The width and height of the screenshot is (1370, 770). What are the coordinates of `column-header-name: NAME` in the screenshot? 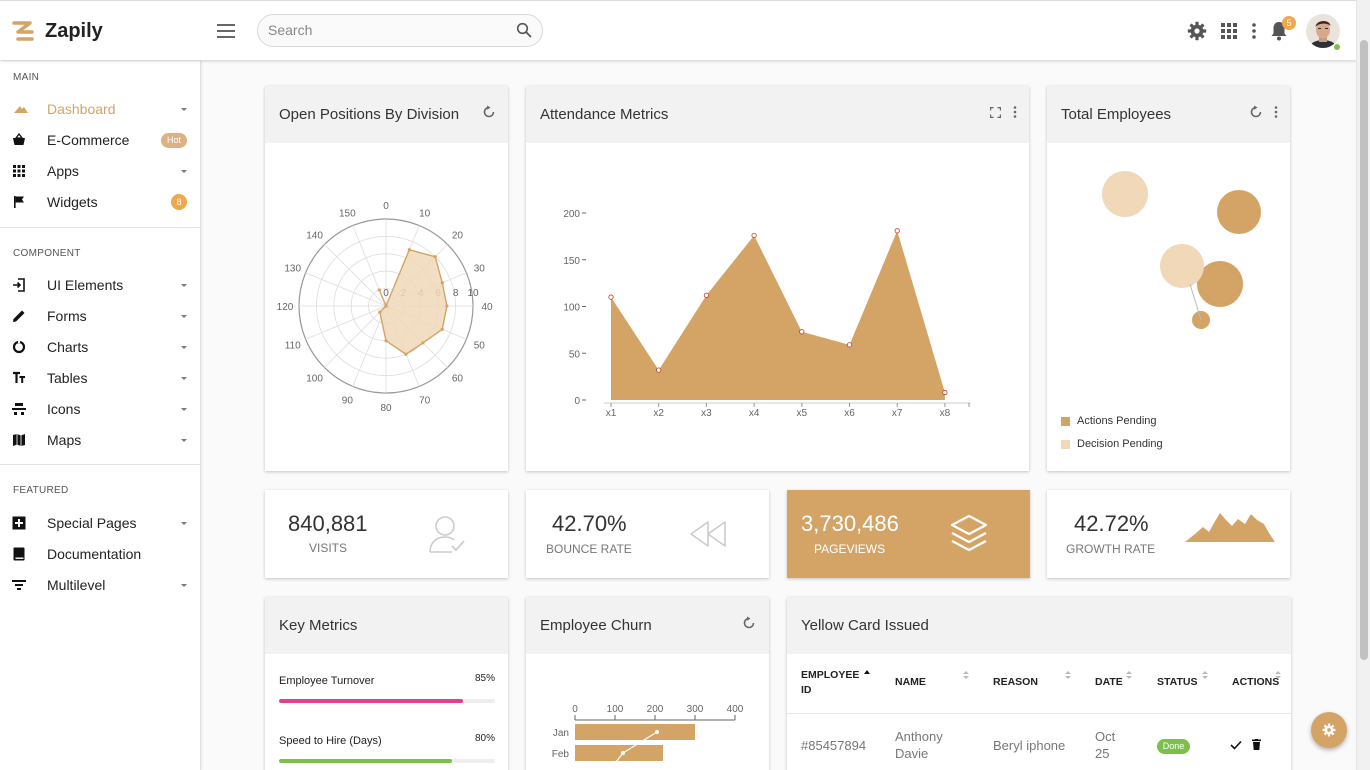 It's located at (910, 682).